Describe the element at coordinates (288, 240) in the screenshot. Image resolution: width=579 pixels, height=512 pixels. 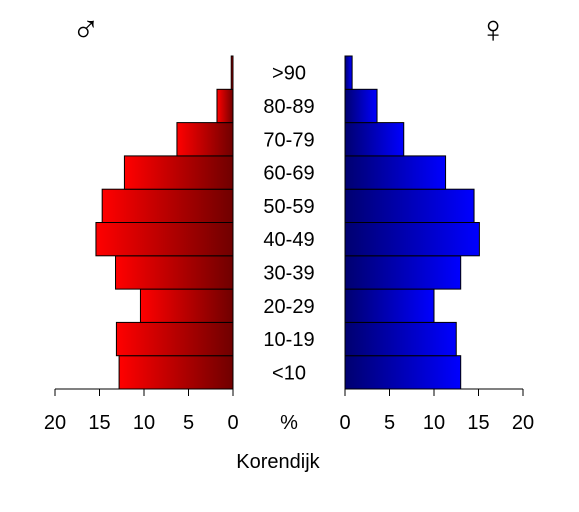
I see `age-label-40-49: 40-49` at that location.